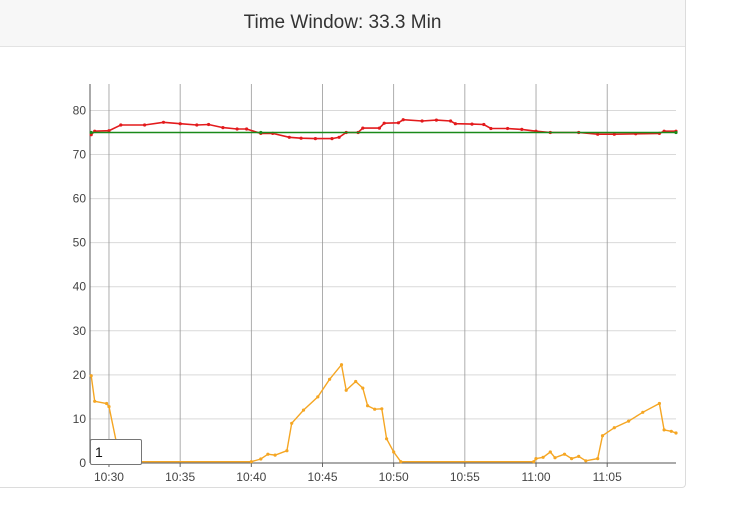 The width and height of the screenshot is (747, 515). Describe the element at coordinates (394, 477) in the screenshot. I see `x-tick-label: 10:50` at that location.